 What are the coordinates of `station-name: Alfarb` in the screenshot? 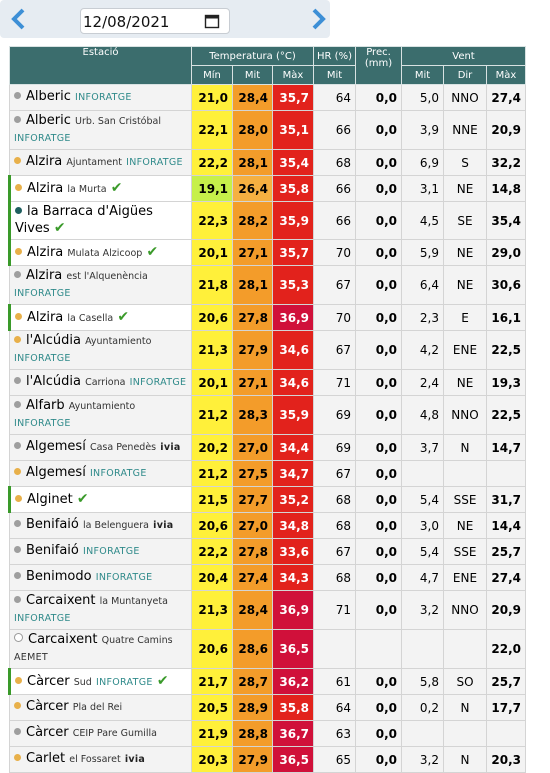 It's located at (45, 405).